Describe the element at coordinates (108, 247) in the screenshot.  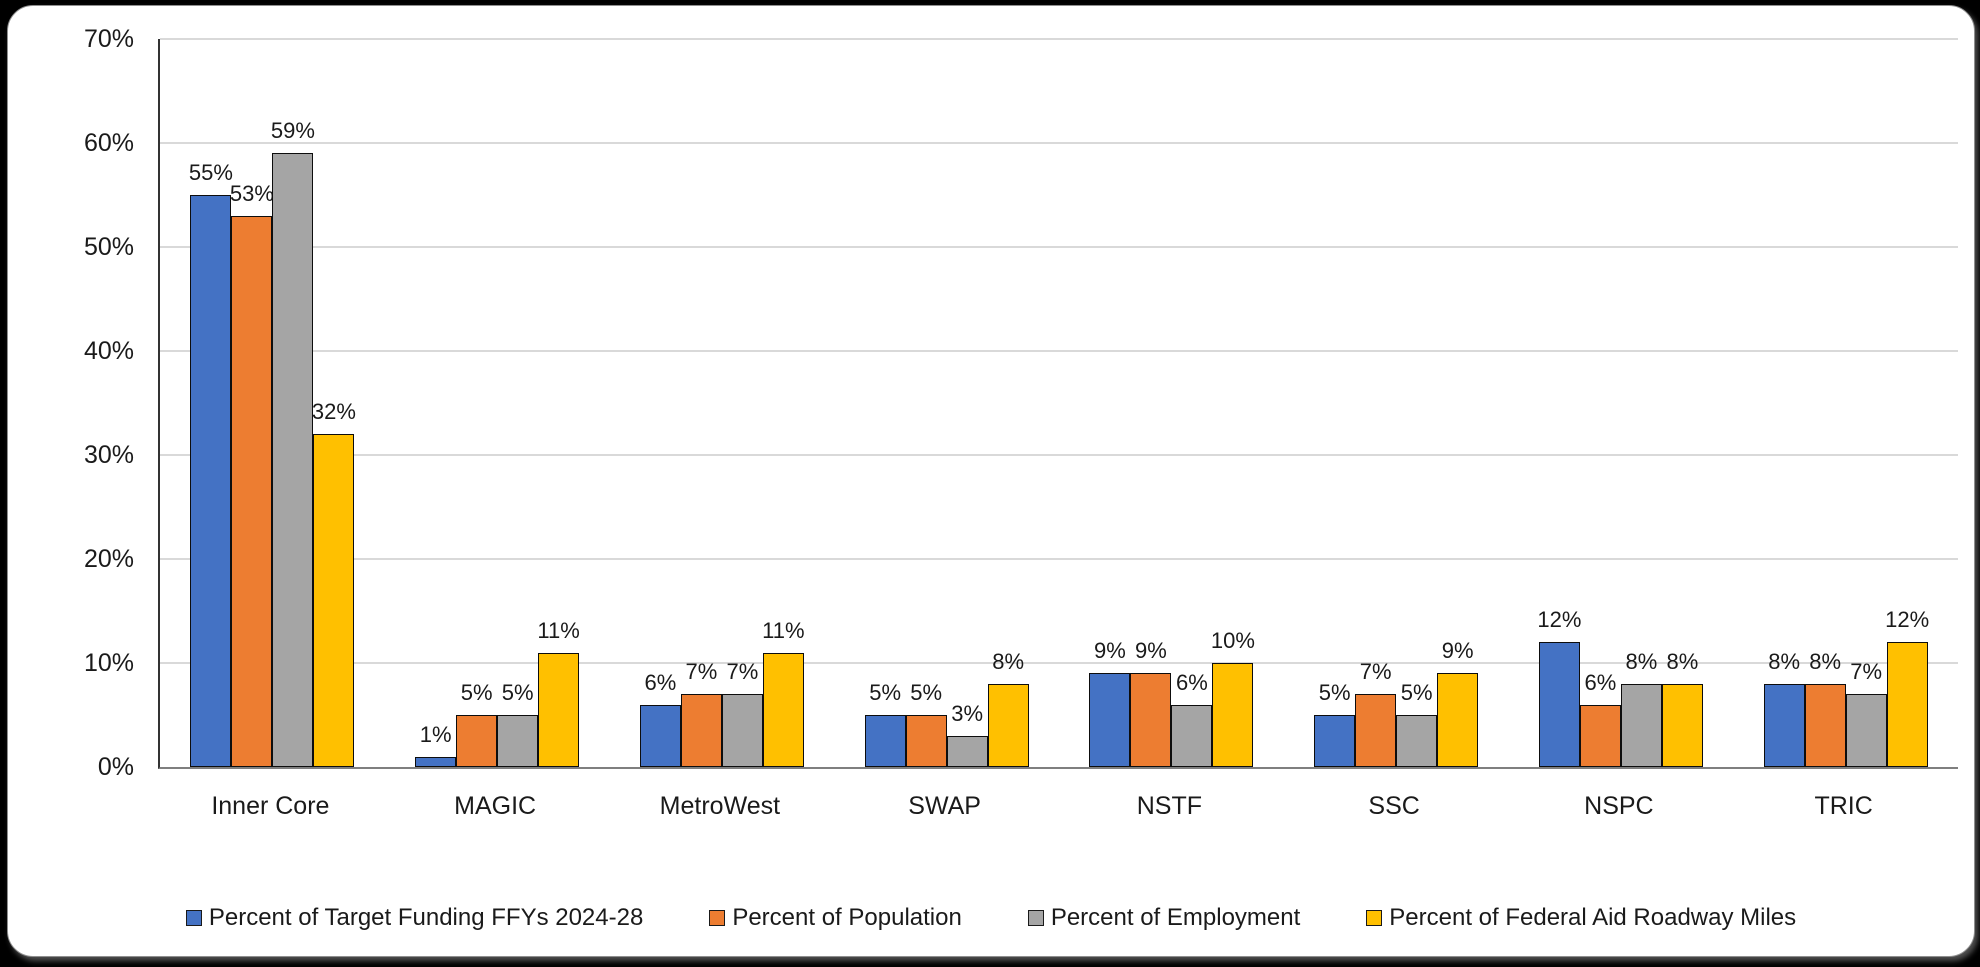
I see `y-axis-tick-label: 50%` at that location.